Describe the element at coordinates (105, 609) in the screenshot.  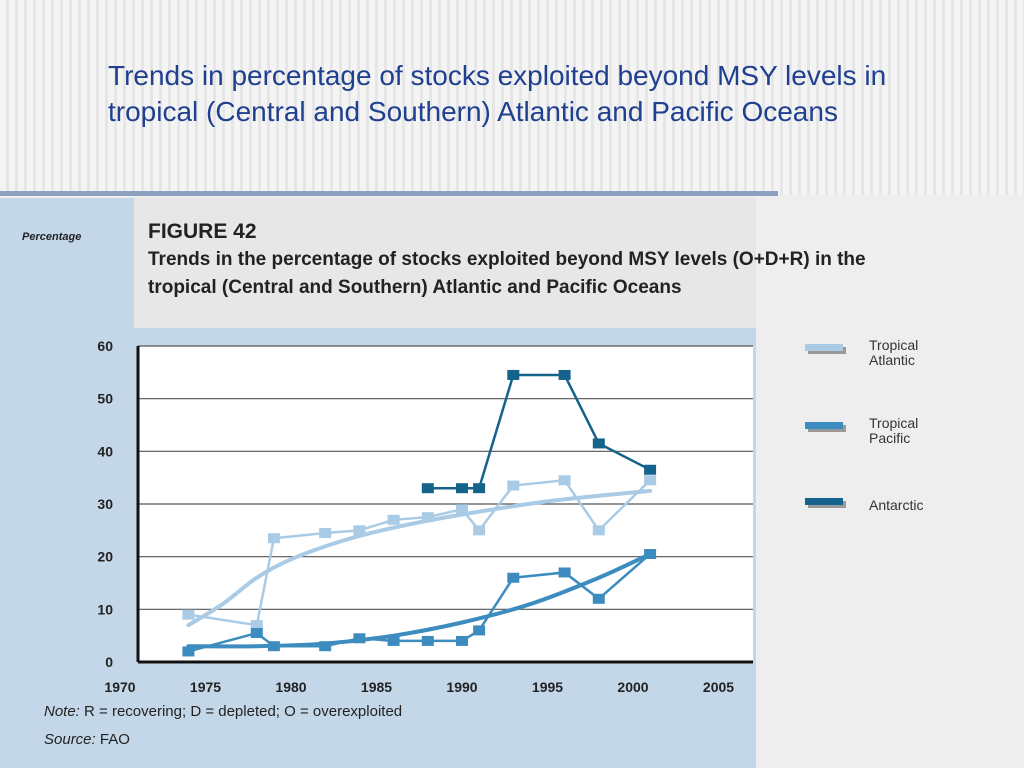
I see `y-tick-label: 10` at that location.